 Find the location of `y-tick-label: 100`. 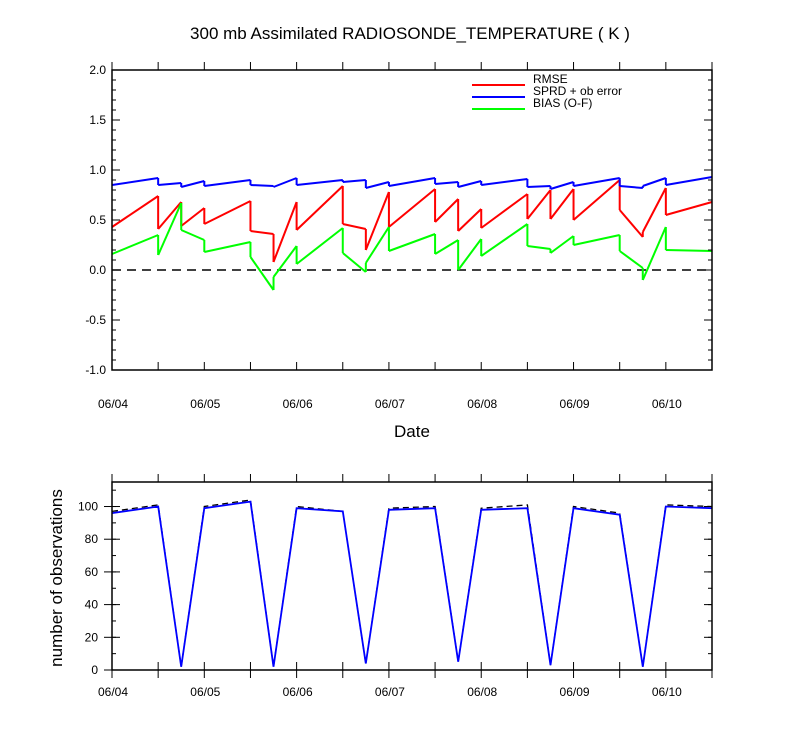

y-tick-label: 100 is located at coordinates (88, 507).